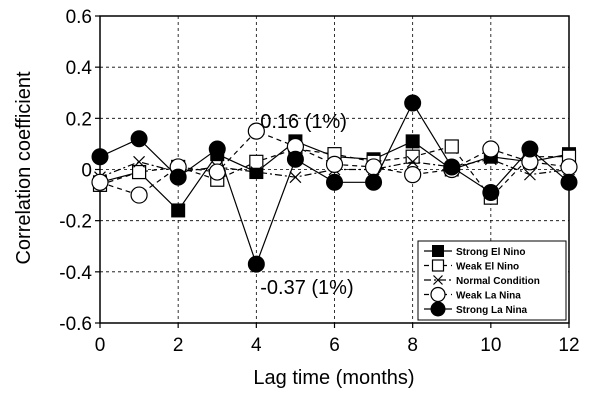 This screenshot has height=396, width=592. I want to click on legend-label: Weak El Nino, so click(487, 267).